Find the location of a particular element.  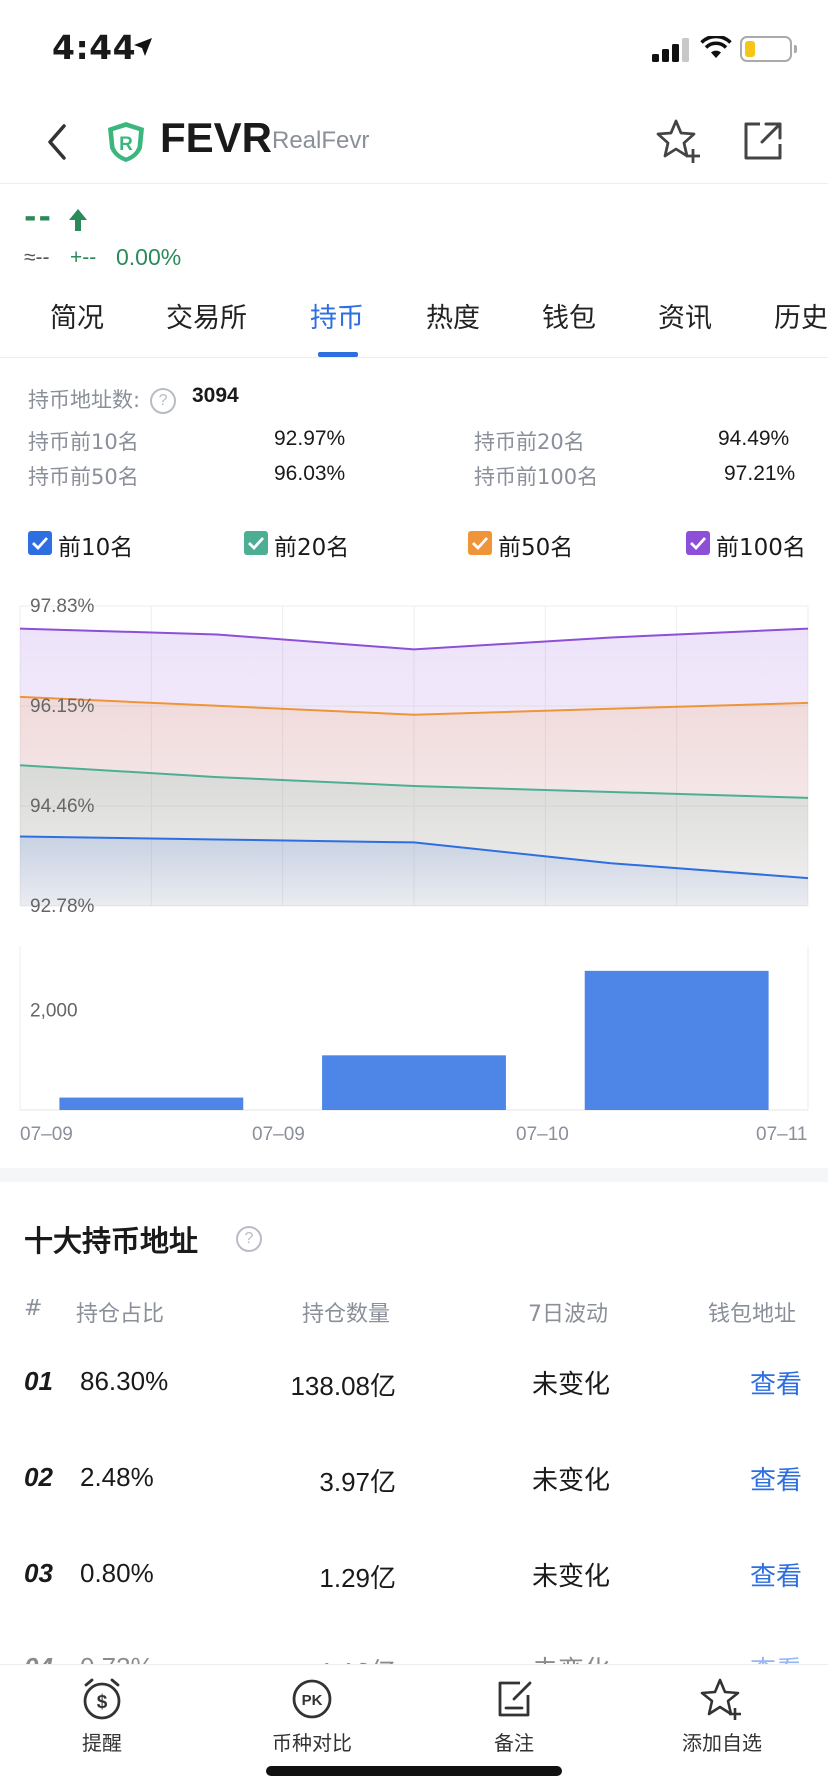

status-time: 4:44 is located at coordinates (94, 47).